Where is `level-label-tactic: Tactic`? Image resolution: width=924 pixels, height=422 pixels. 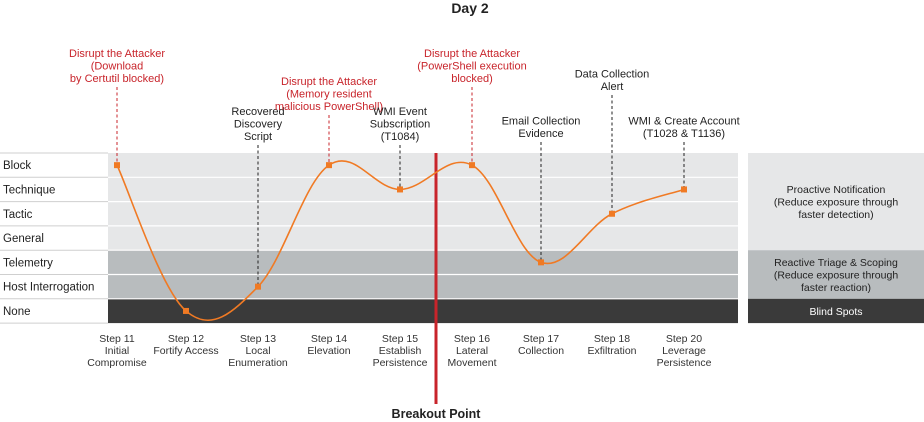 level-label-tactic: Tactic is located at coordinates (18, 215).